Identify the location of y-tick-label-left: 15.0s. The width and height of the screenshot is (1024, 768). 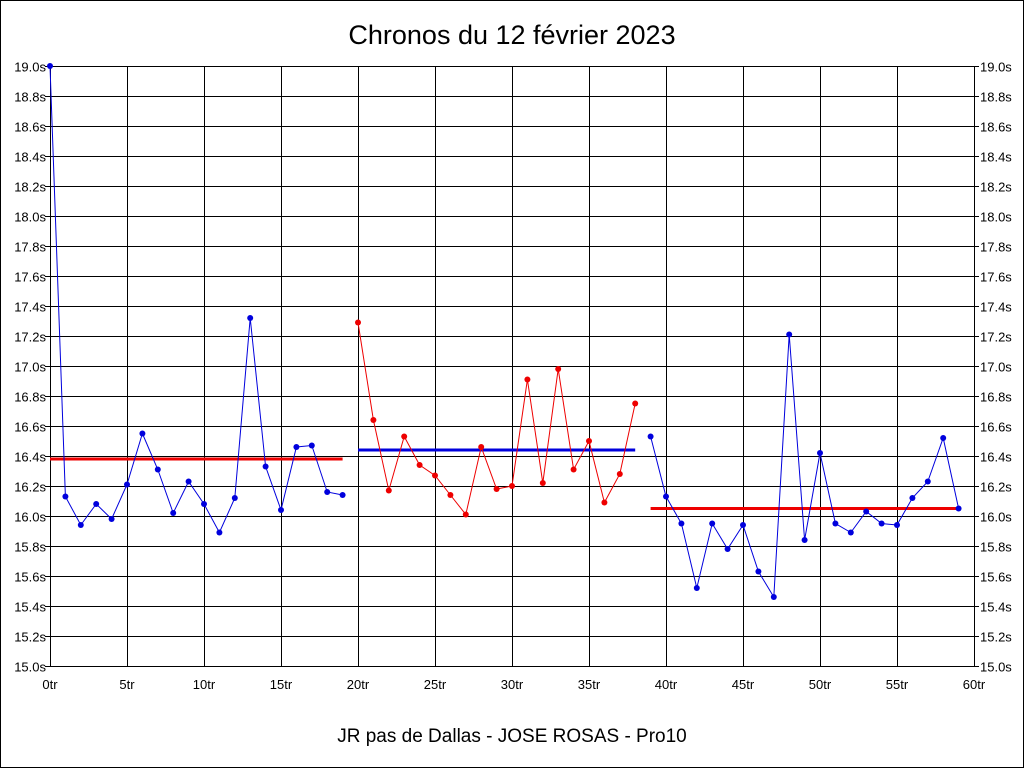
(30, 667).